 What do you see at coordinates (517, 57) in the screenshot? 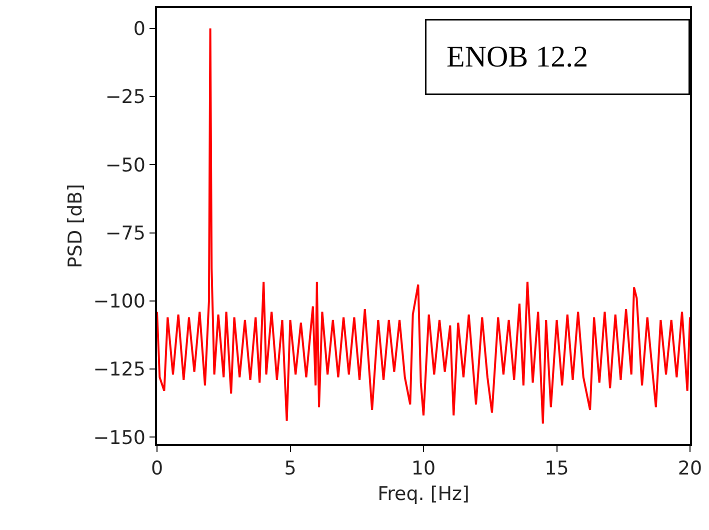
I see `annotation: ENOB 12.2` at bounding box center [517, 57].